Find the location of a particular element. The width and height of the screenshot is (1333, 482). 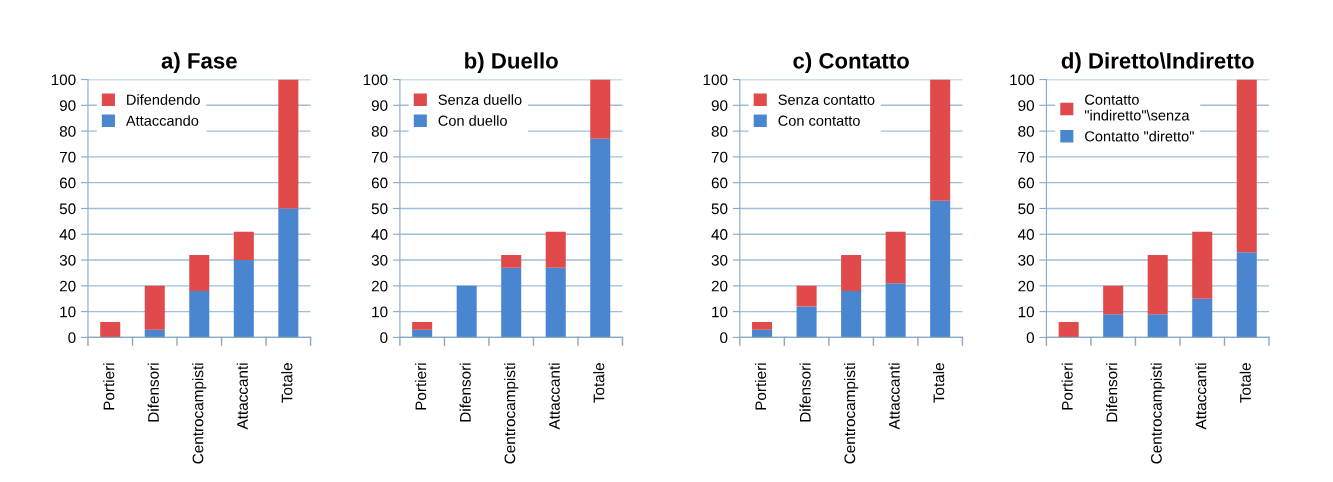

legend-label: Contatto "diretto" is located at coordinates (1139, 136).